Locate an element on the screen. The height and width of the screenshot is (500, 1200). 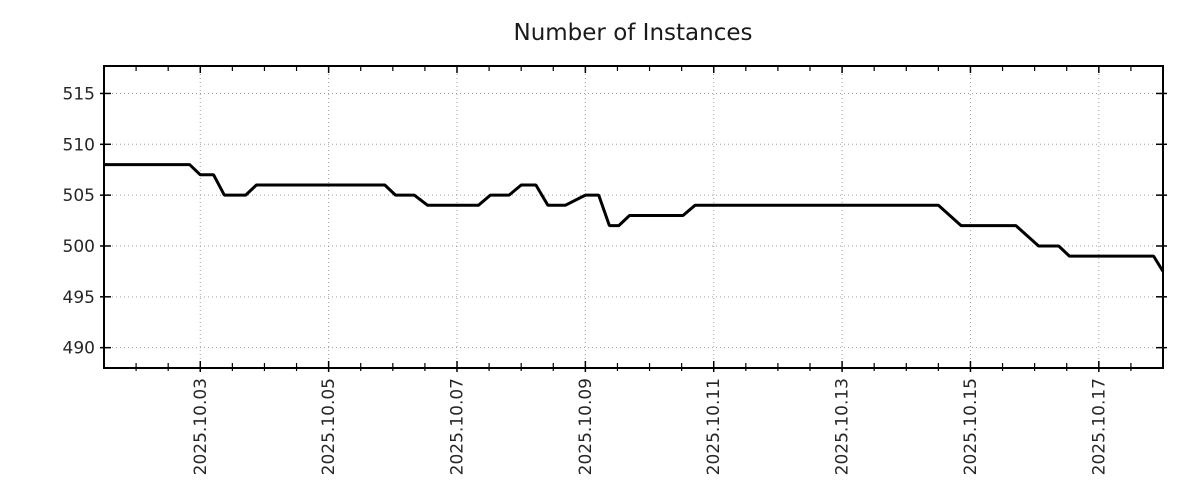
x-tick-label: 2025.10.11 is located at coordinates (714, 426).